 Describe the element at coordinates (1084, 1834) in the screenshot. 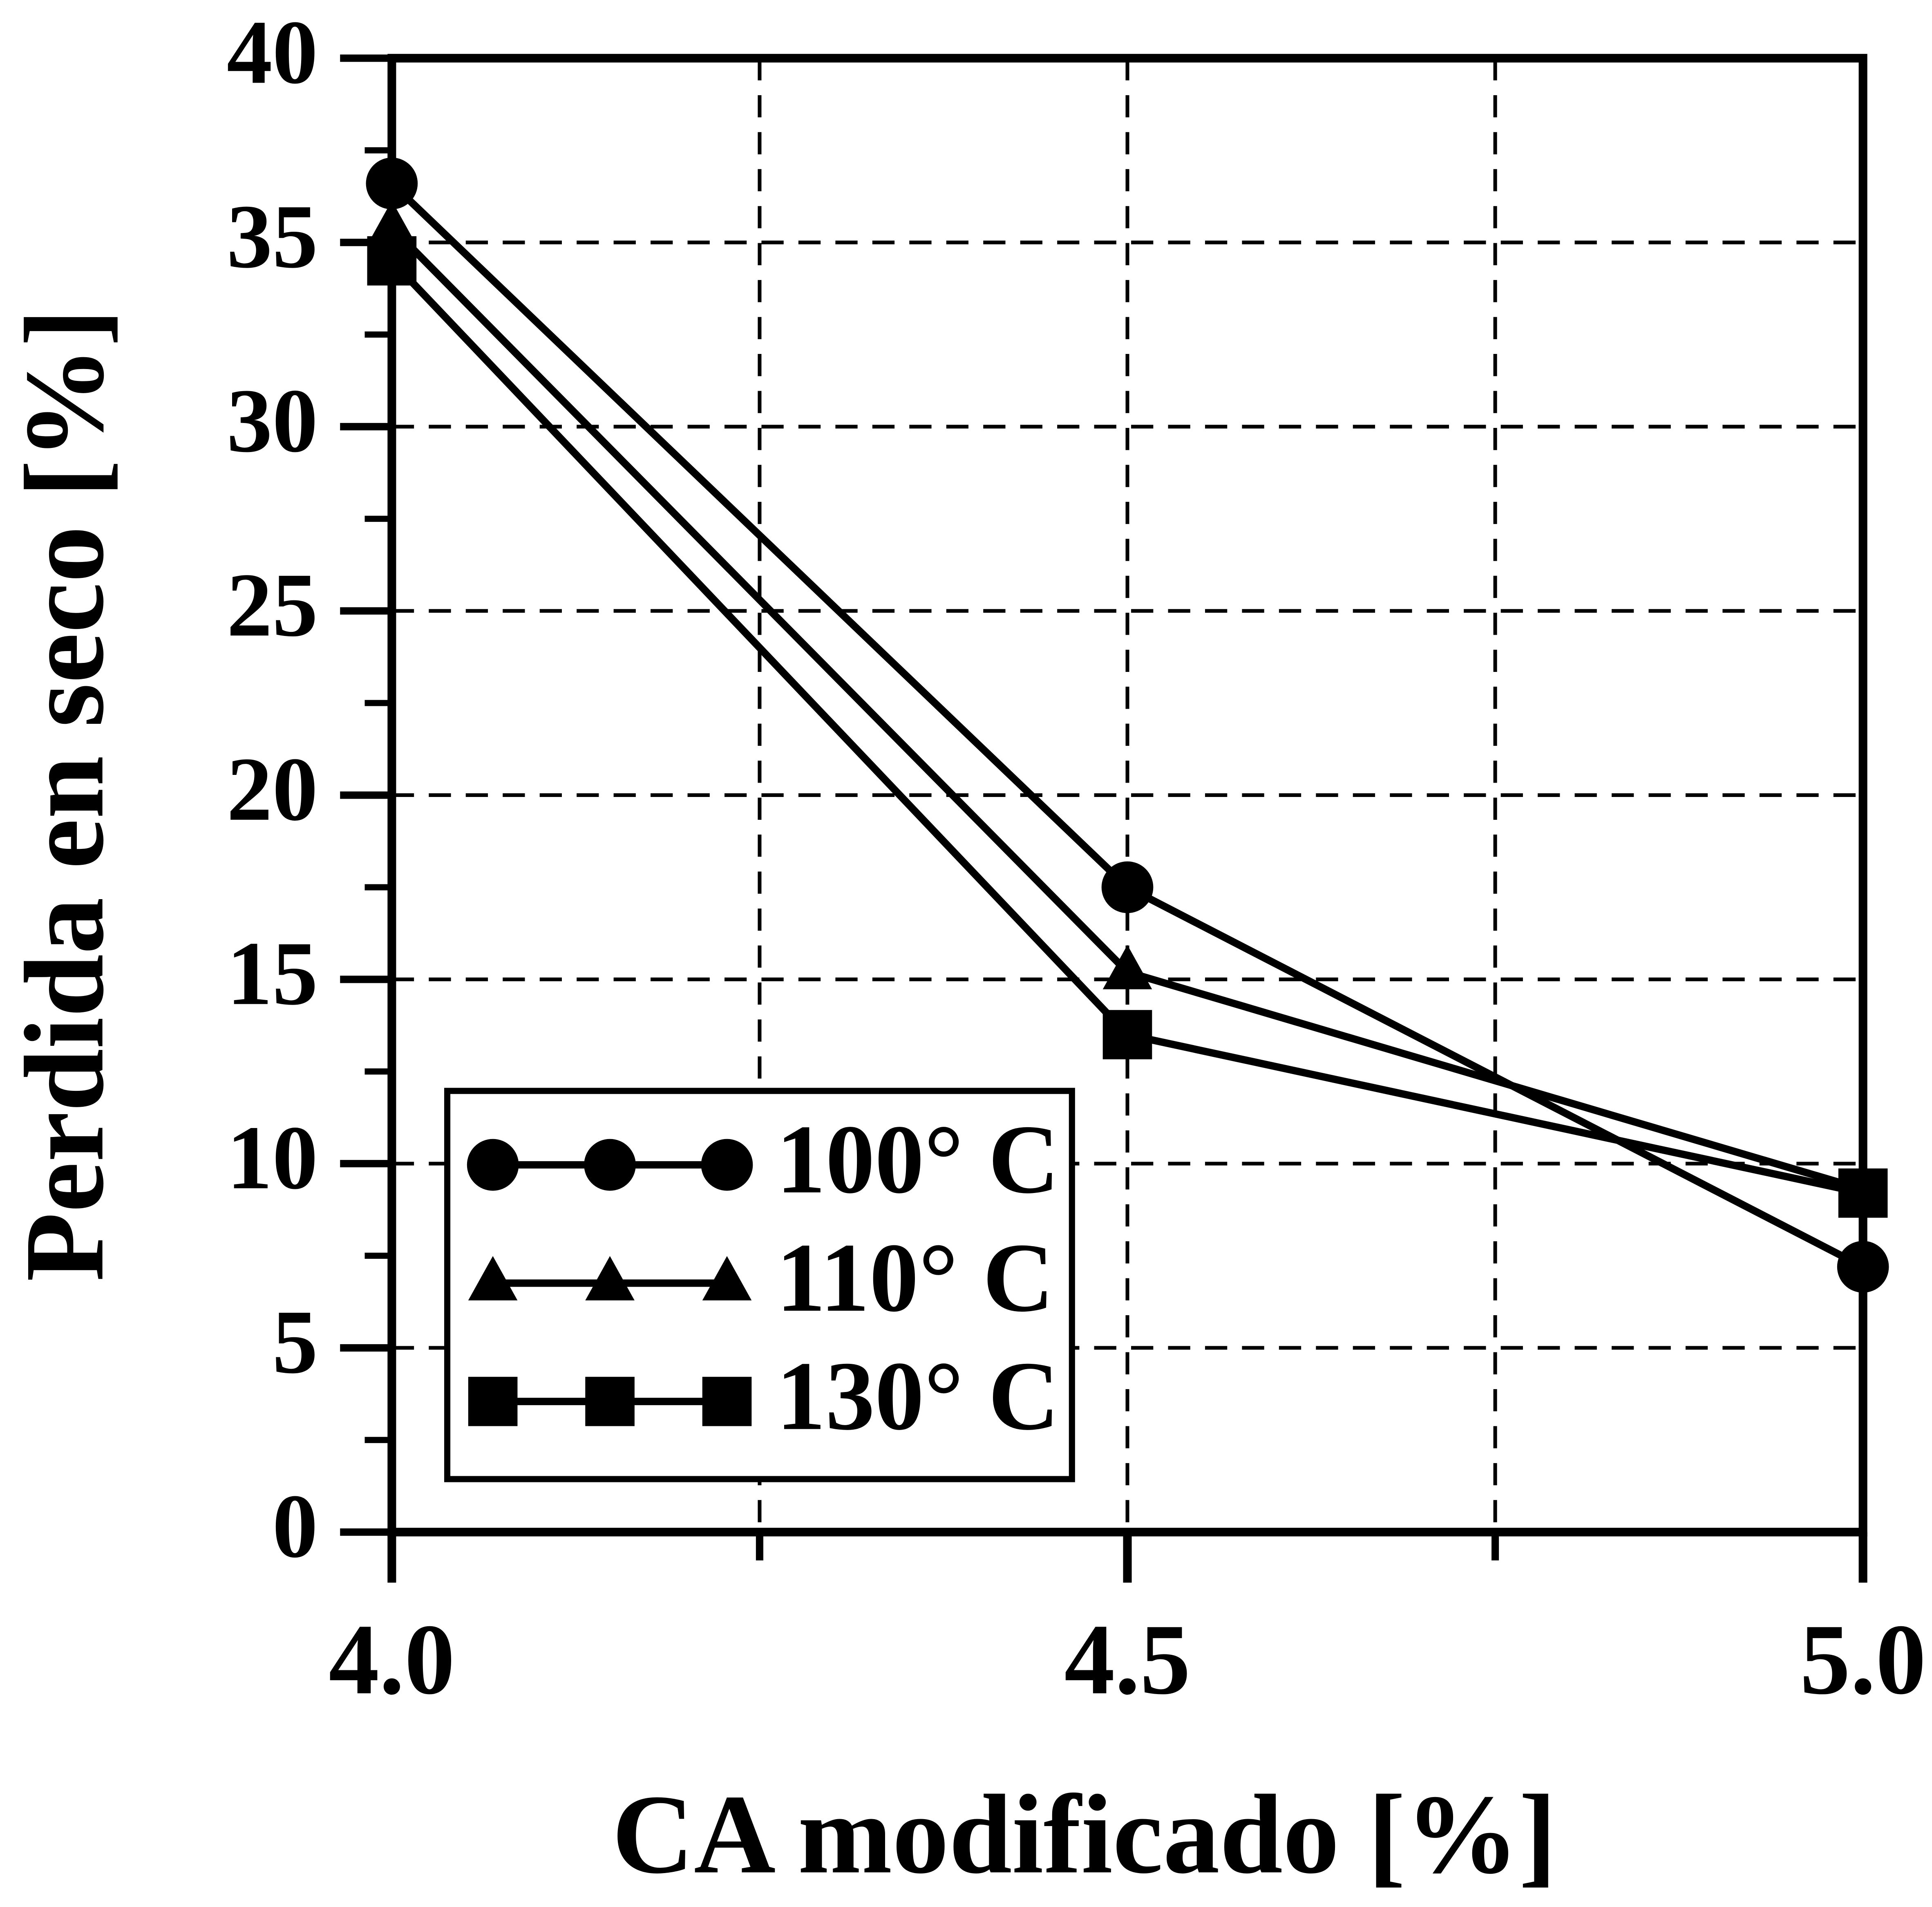

I see `x-axis-title: CA modificado [%]` at that location.